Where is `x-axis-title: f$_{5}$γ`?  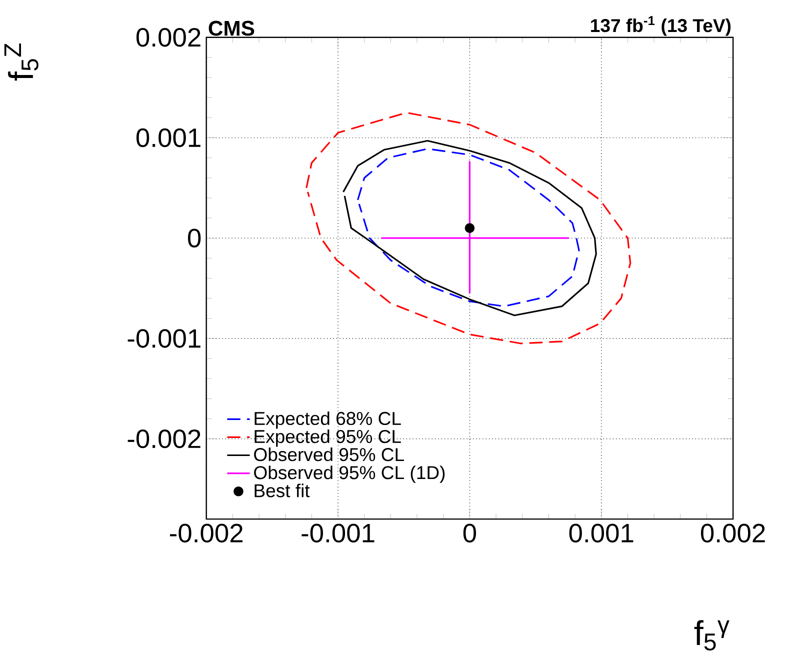 x-axis-title: f$_{5}$γ is located at coordinates (712, 635).